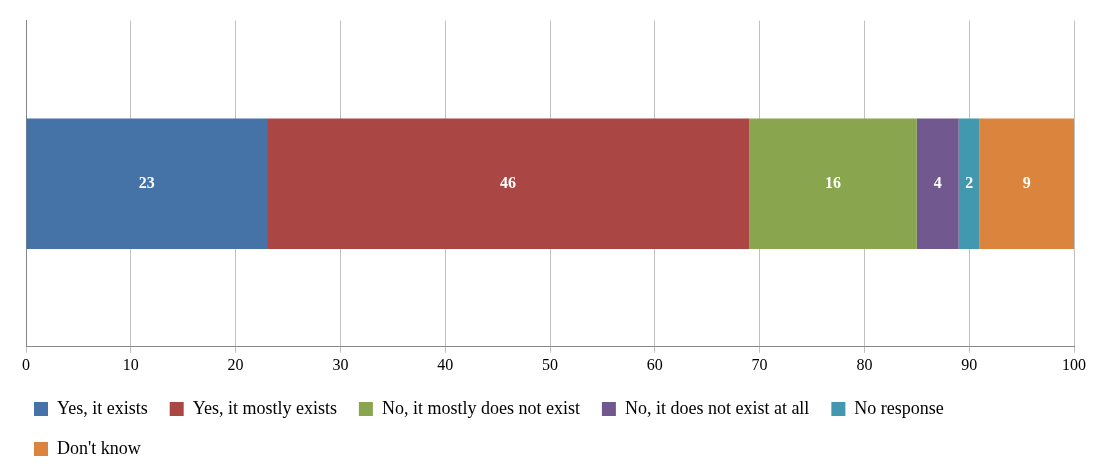 The image size is (1107, 475). Describe the element at coordinates (899, 407) in the screenshot. I see `legend-label: No response` at that location.